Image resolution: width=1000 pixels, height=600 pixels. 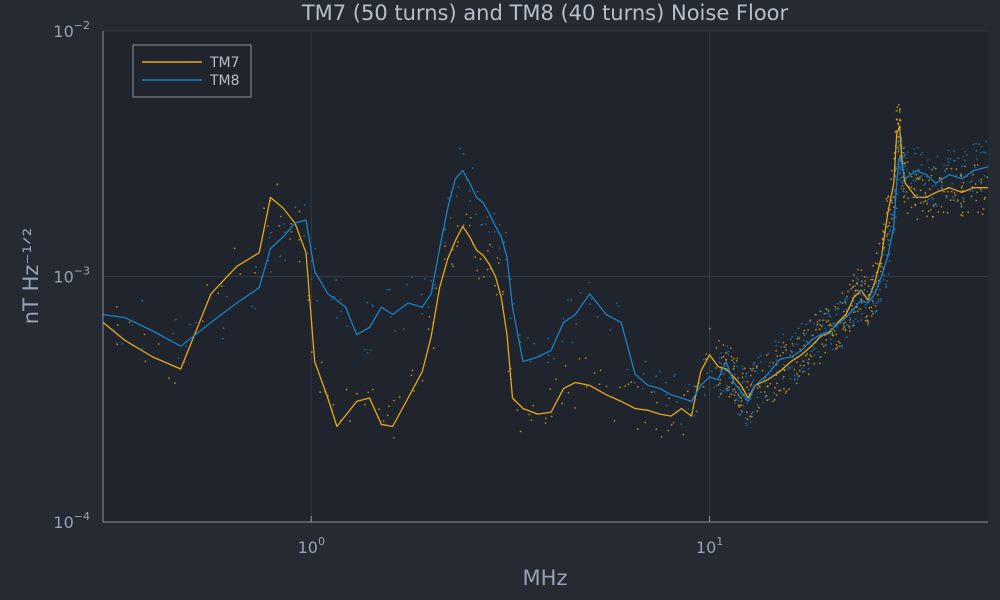 I want to click on x-tick-label: 100, so click(x=311, y=546).